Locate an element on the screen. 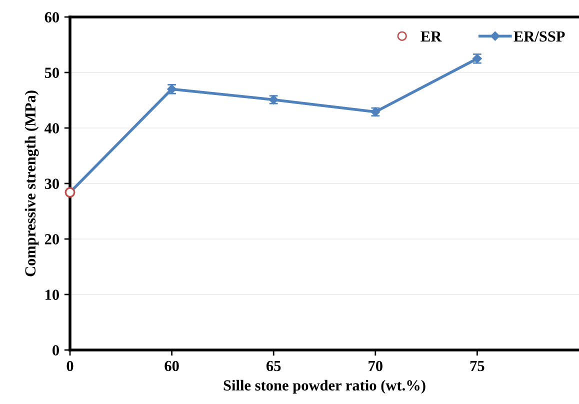  y-tick-label: 60 is located at coordinates (51, 17).